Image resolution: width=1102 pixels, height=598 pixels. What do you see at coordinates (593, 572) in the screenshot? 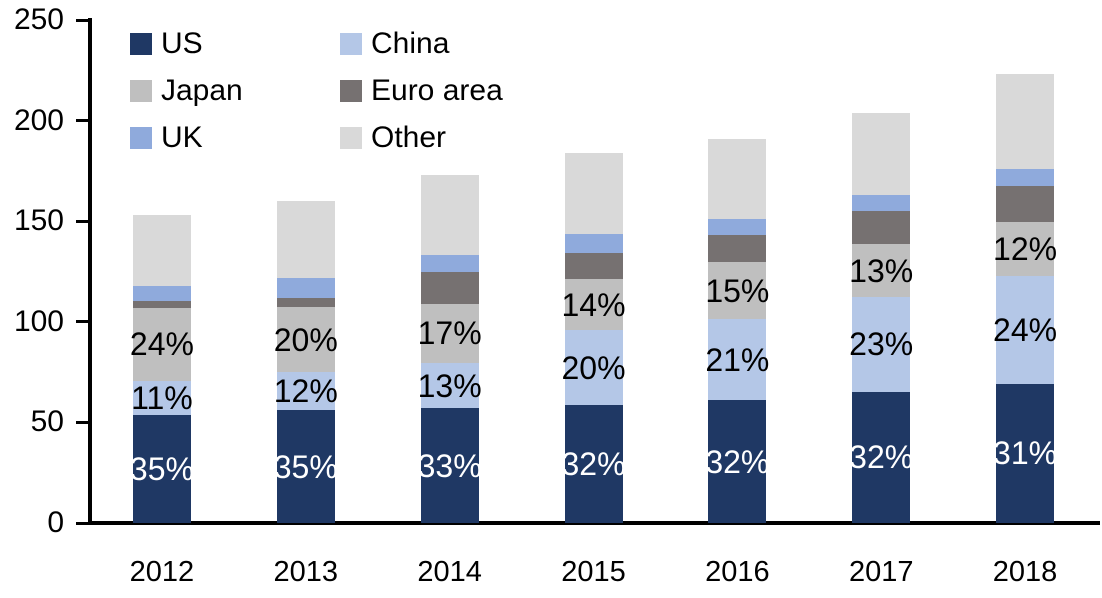
I see `x-axis-tick-label: 2015` at bounding box center [593, 572].